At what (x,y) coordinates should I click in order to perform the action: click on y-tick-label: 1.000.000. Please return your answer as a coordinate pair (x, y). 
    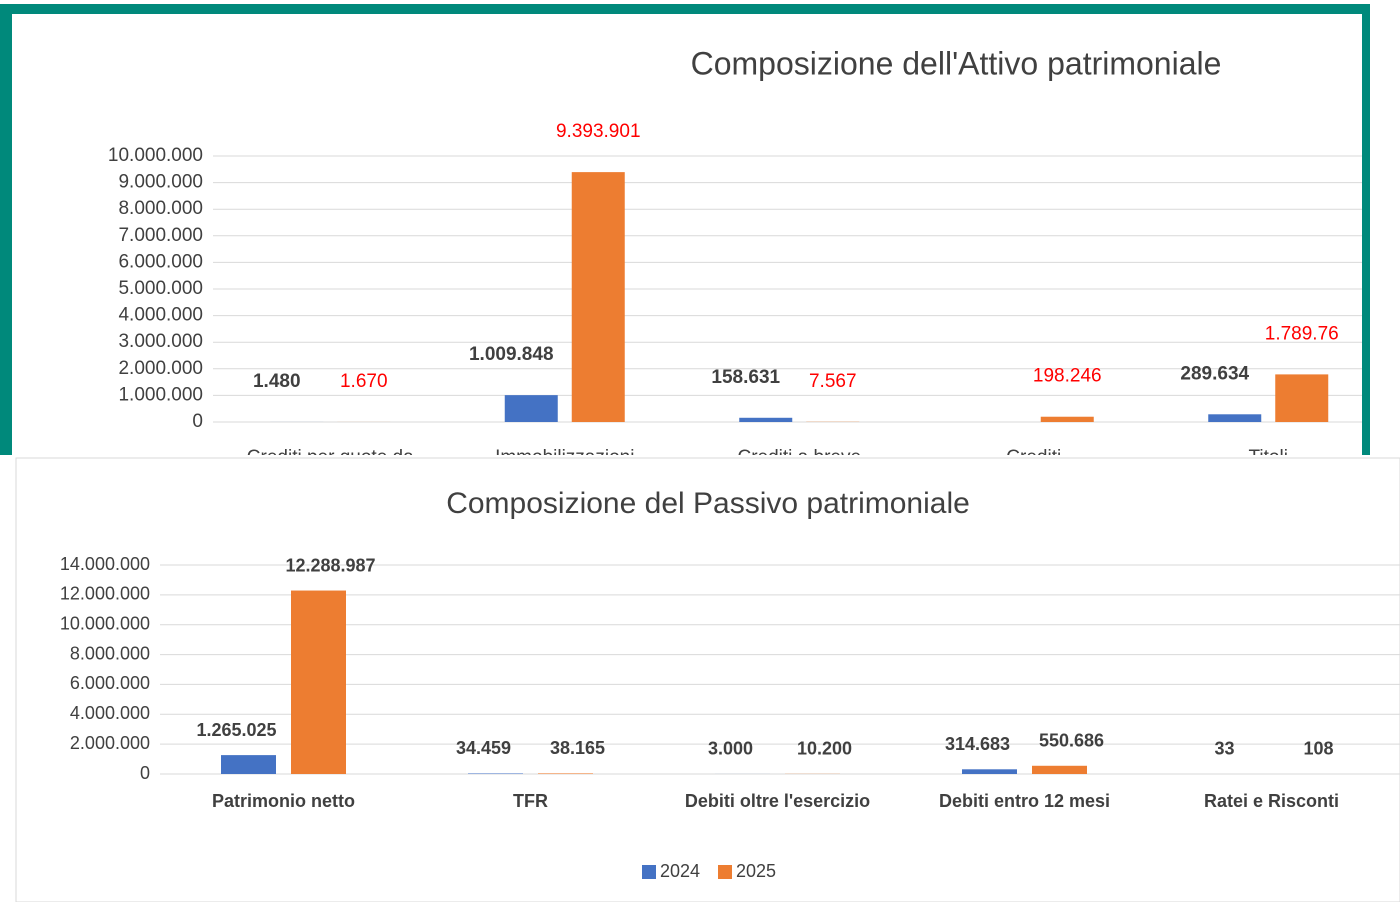
    Looking at the image, I should click on (160, 394).